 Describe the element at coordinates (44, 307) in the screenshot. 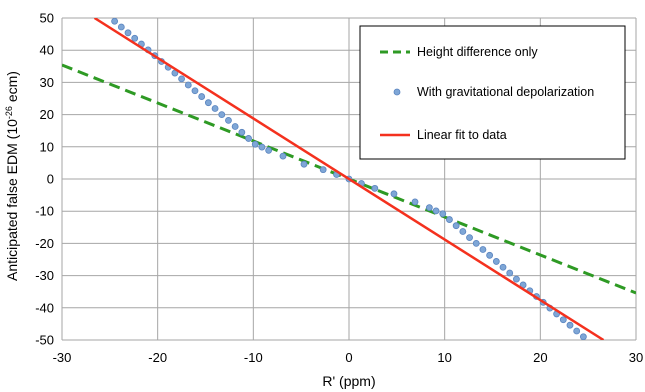

I see `y-tick-label: -40` at that location.